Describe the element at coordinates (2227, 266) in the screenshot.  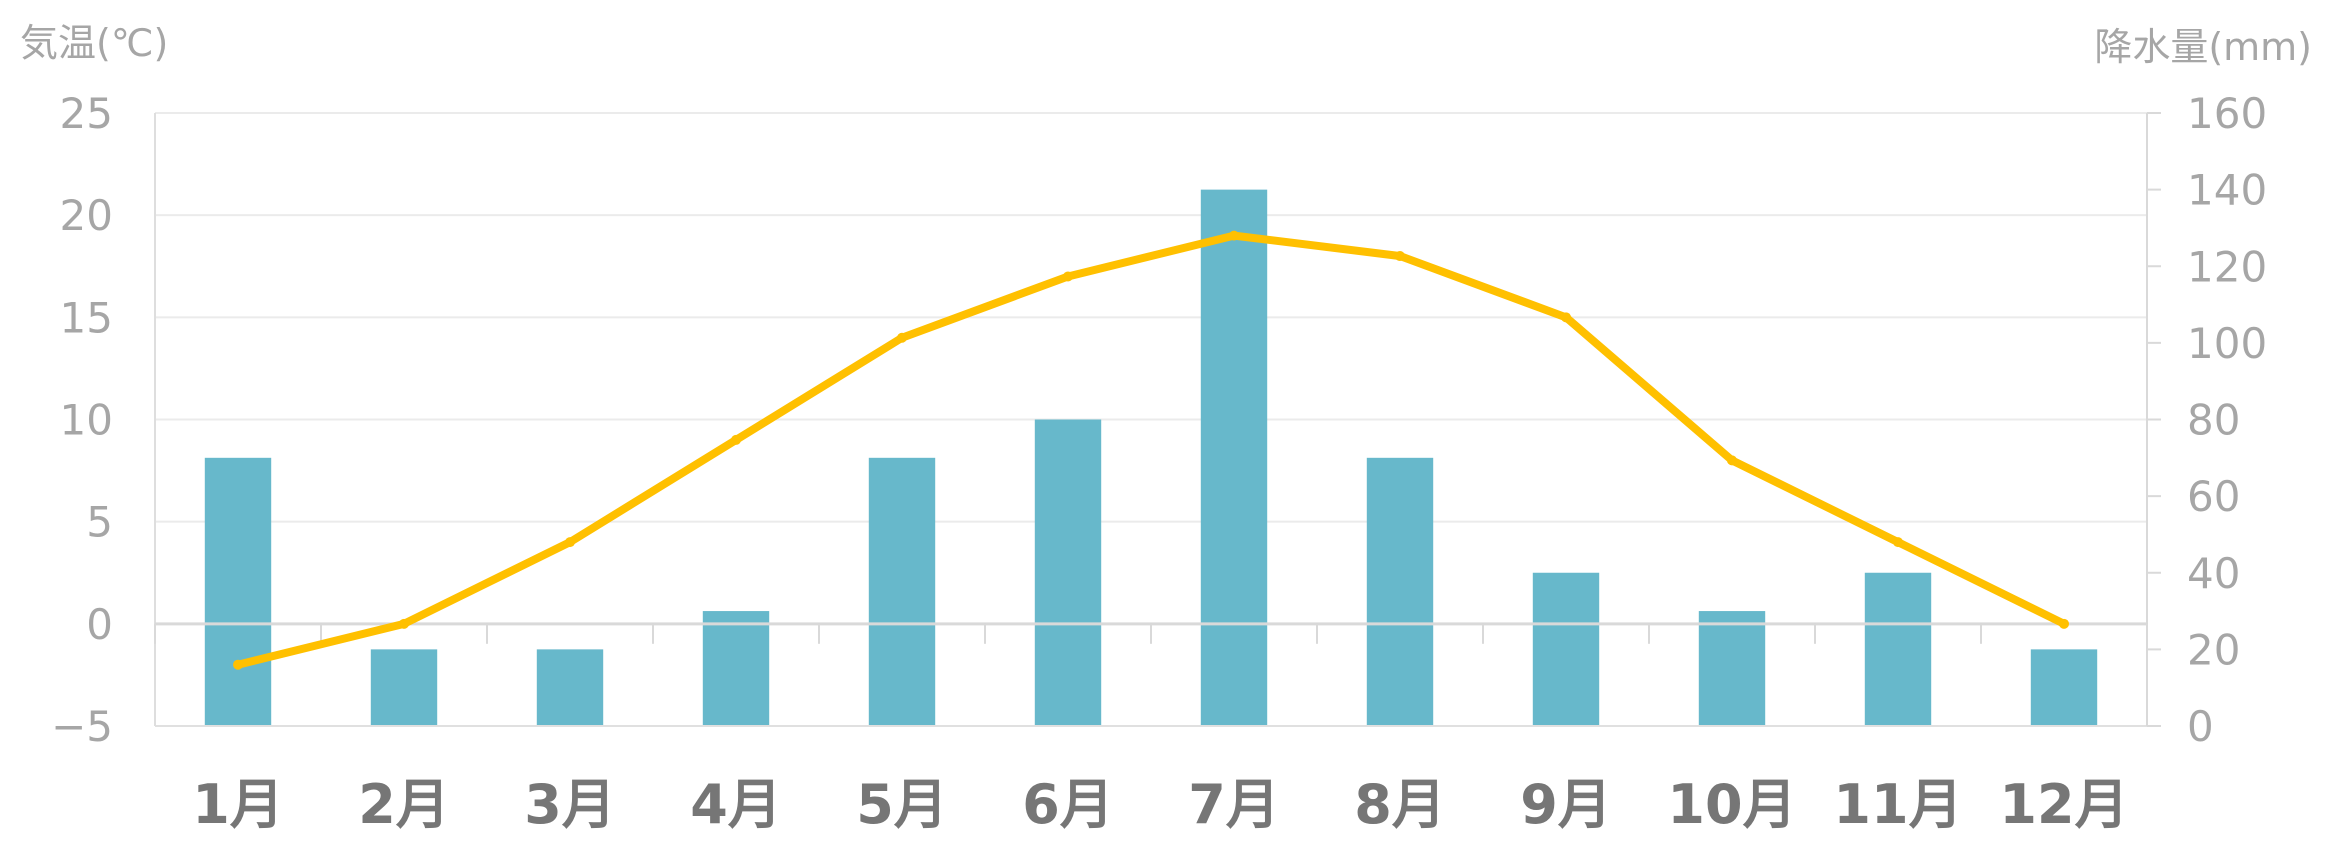
I see `right-tick-label: 120` at that location.